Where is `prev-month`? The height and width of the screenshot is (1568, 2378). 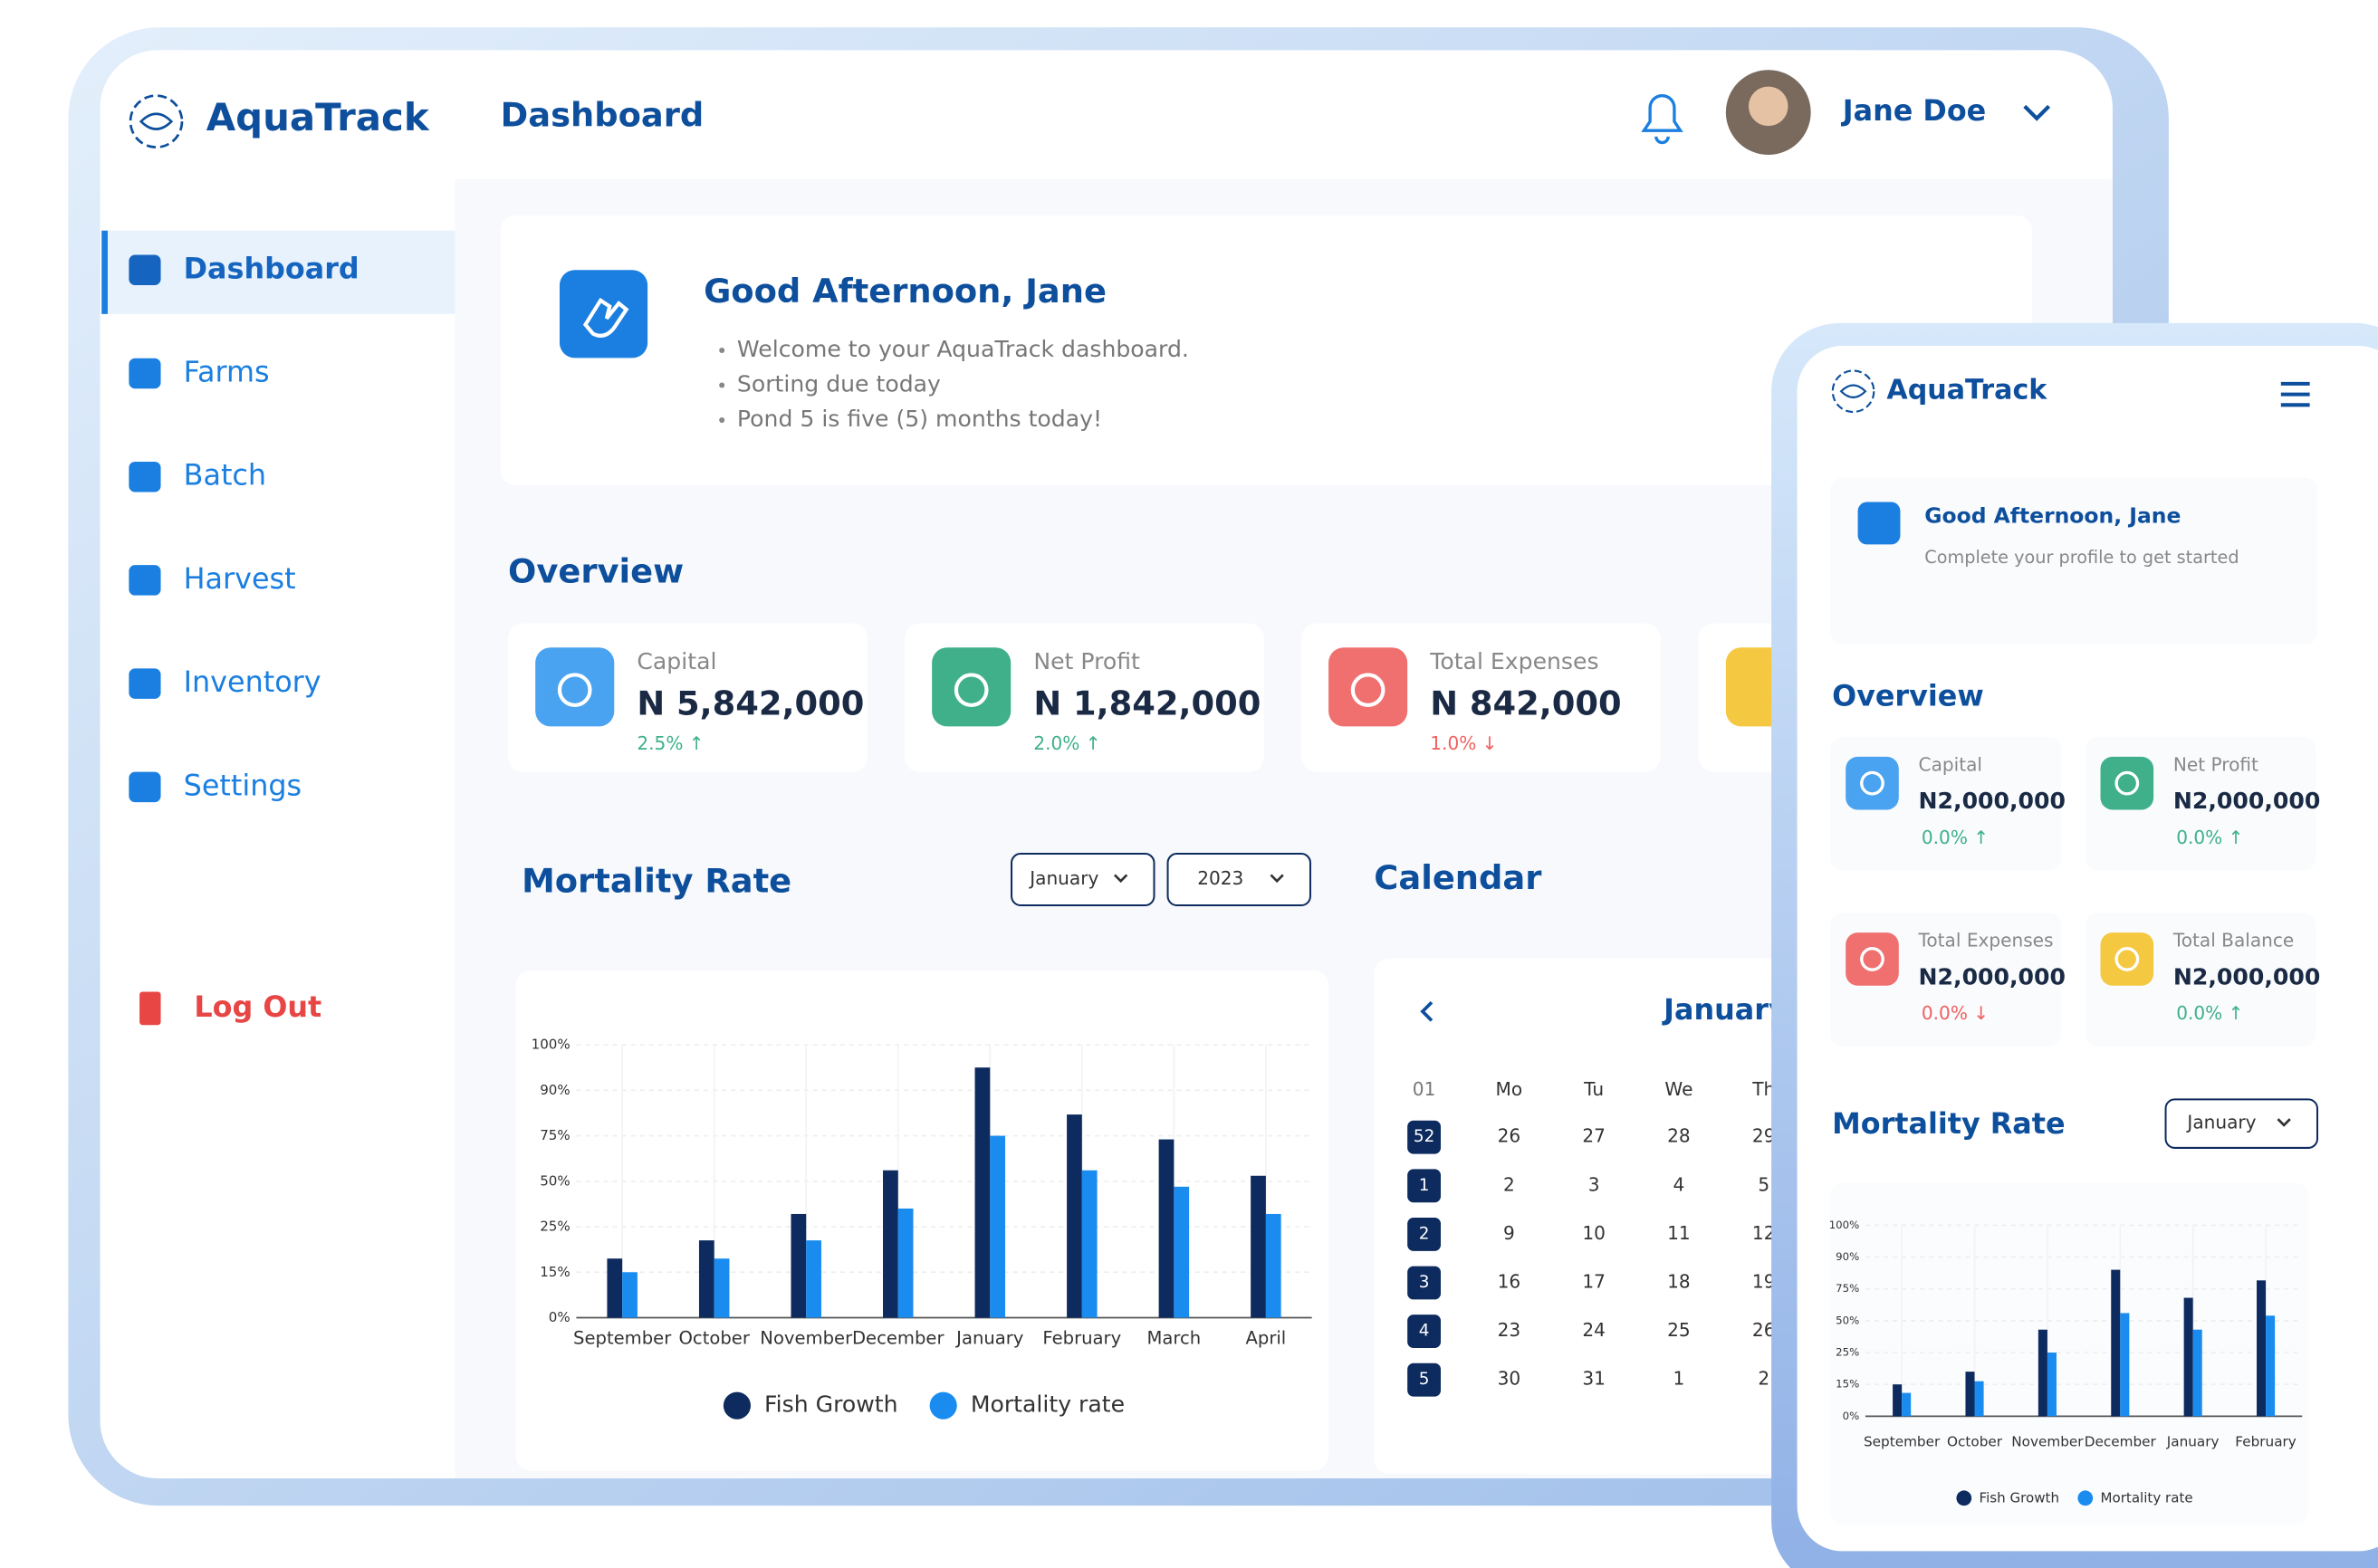
prev-month is located at coordinates (1427, 1011).